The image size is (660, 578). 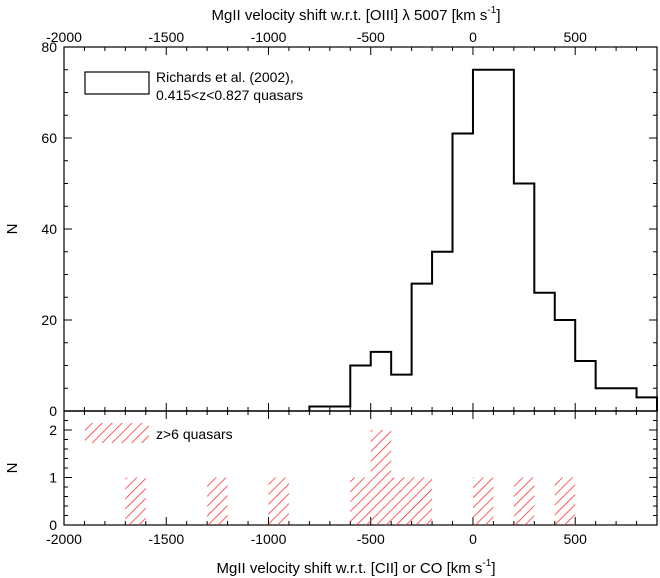 I want to click on y-tick-label: 2, so click(x=53, y=430).